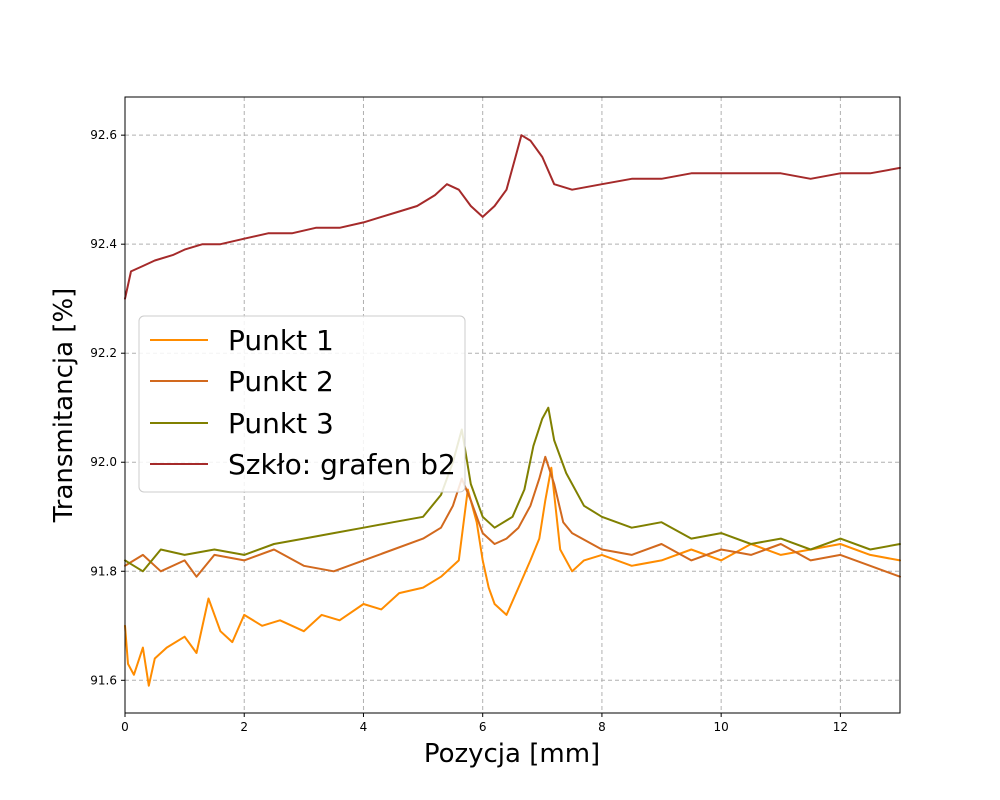  Describe the element at coordinates (64, 406) in the screenshot. I see `y-axis-label: Transmitancja [%]` at that location.